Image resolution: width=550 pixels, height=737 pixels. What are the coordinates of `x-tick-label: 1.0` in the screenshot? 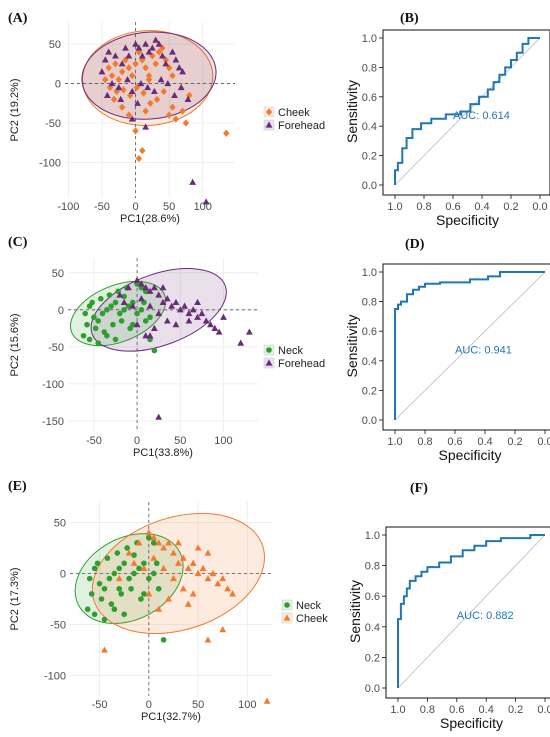 It's located at (394, 207).